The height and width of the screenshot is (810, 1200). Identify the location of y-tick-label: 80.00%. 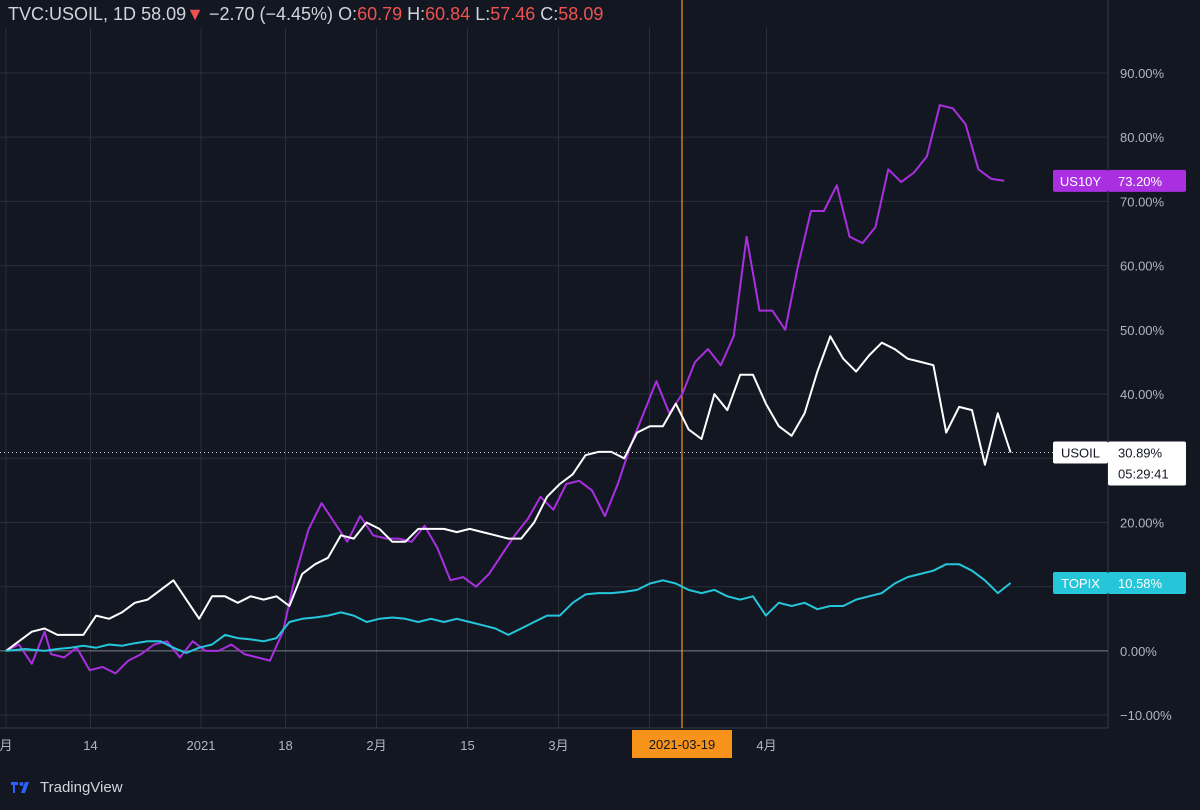
(1142, 137).